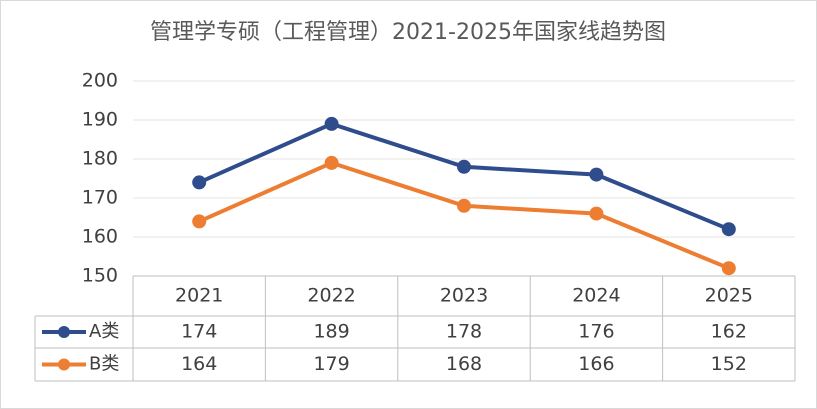 This screenshot has height=409, width=817. I want to click on table-cell: 162, so click(729, 332).